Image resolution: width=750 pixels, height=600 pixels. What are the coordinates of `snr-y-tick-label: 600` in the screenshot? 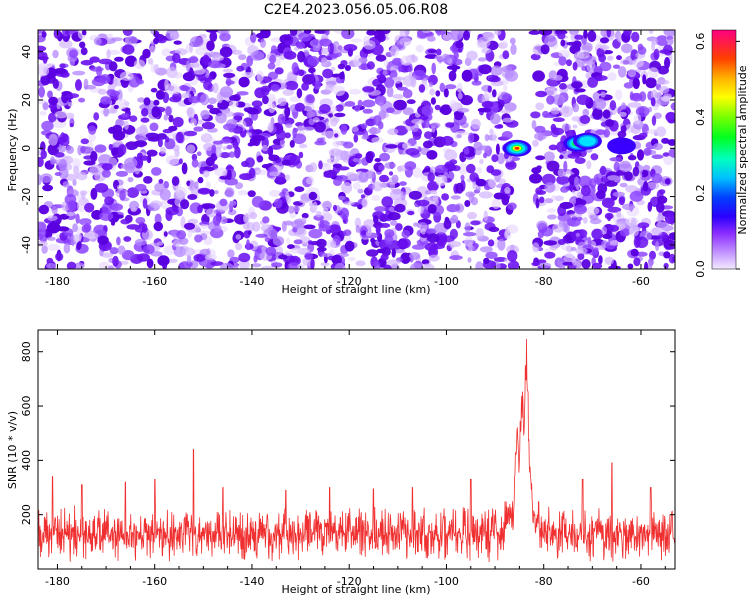 It's located at (26, 406).